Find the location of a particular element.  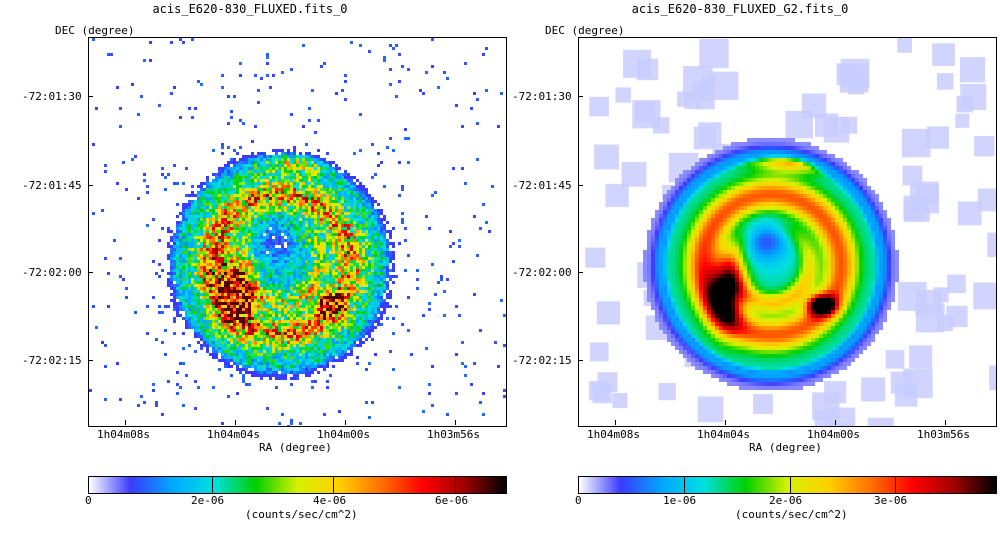

left-colorbar-tick-label: 6e-06 is located at coordinates (452, 500).